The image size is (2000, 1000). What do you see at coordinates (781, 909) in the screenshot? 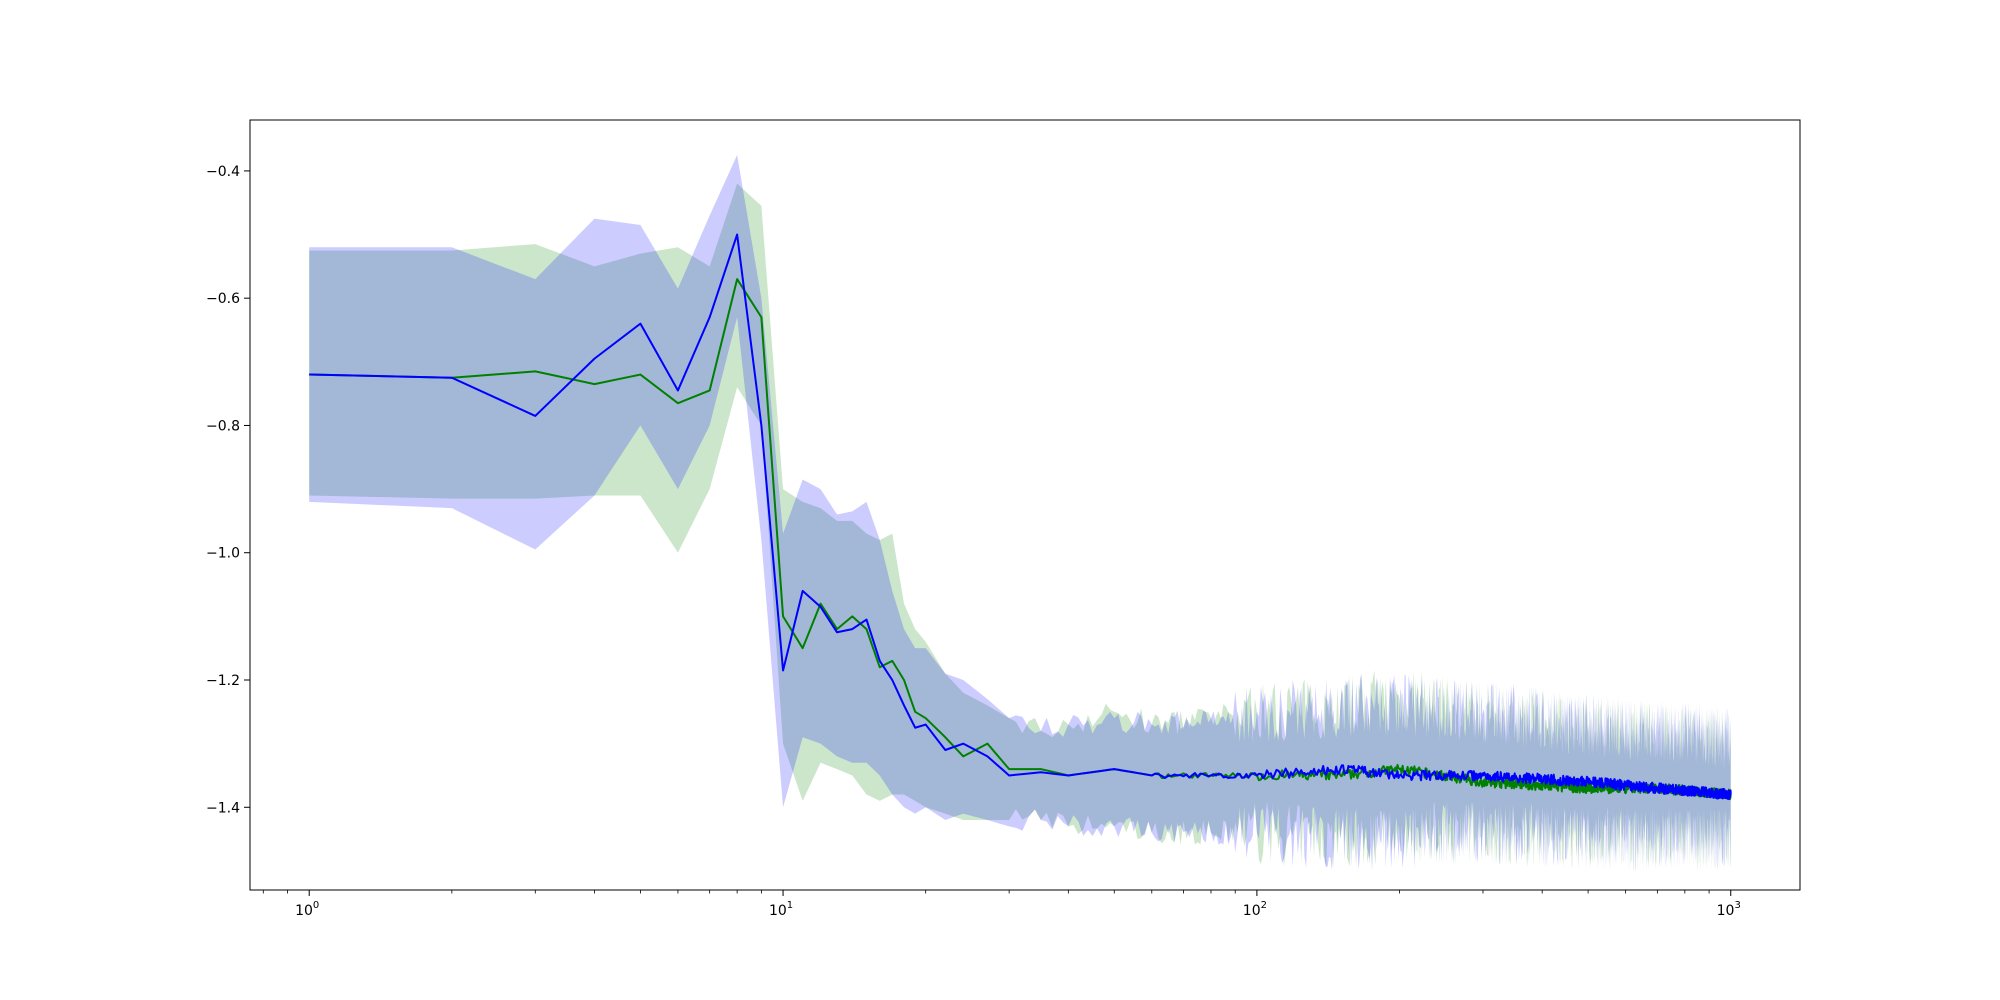
I see `x-tick-label-1: 10¹` at bounding box center [781, 909].